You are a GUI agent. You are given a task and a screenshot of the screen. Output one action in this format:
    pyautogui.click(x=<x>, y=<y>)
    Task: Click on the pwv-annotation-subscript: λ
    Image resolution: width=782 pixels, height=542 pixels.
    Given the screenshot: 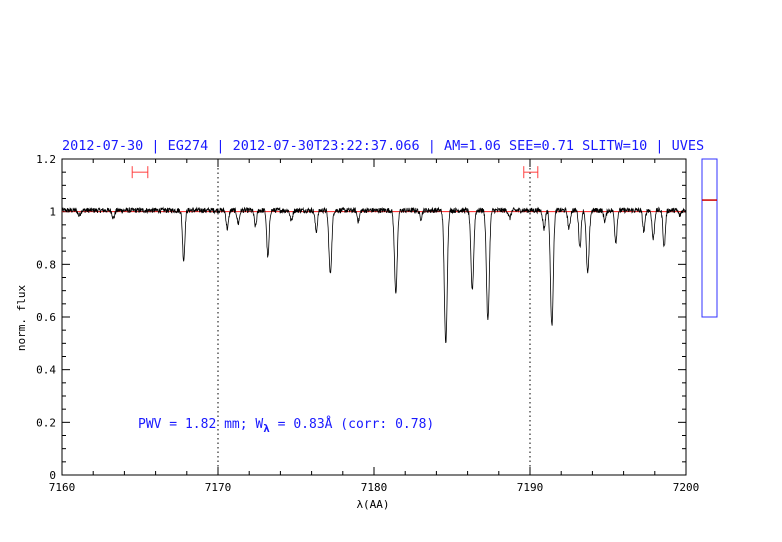 What is the action you would take?
    pyautogui.click(x=266, y=428)
    